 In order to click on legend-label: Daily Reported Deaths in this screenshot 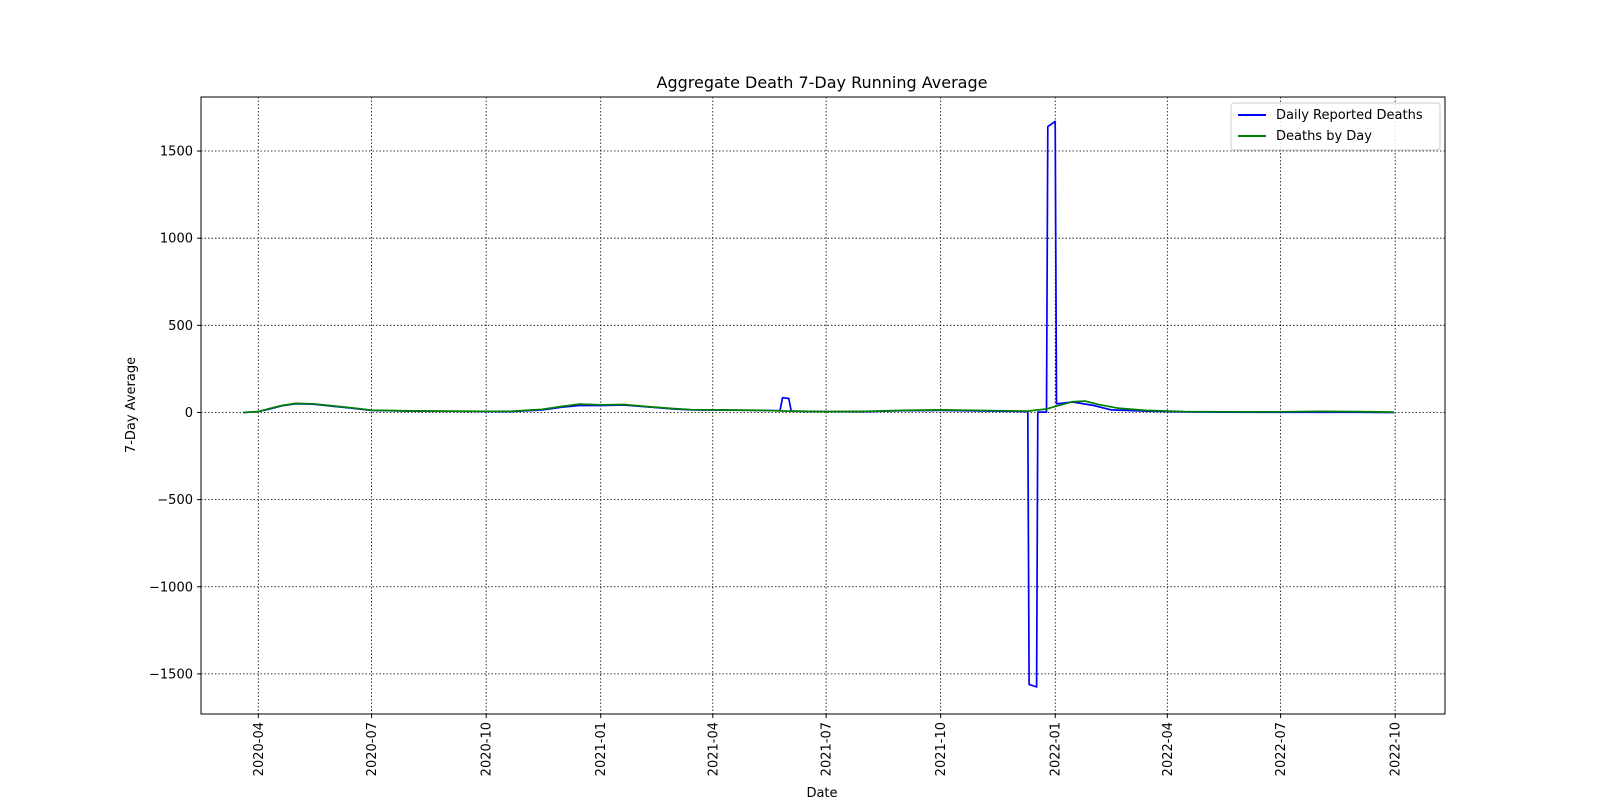, I will do `click(1349, 115)`.